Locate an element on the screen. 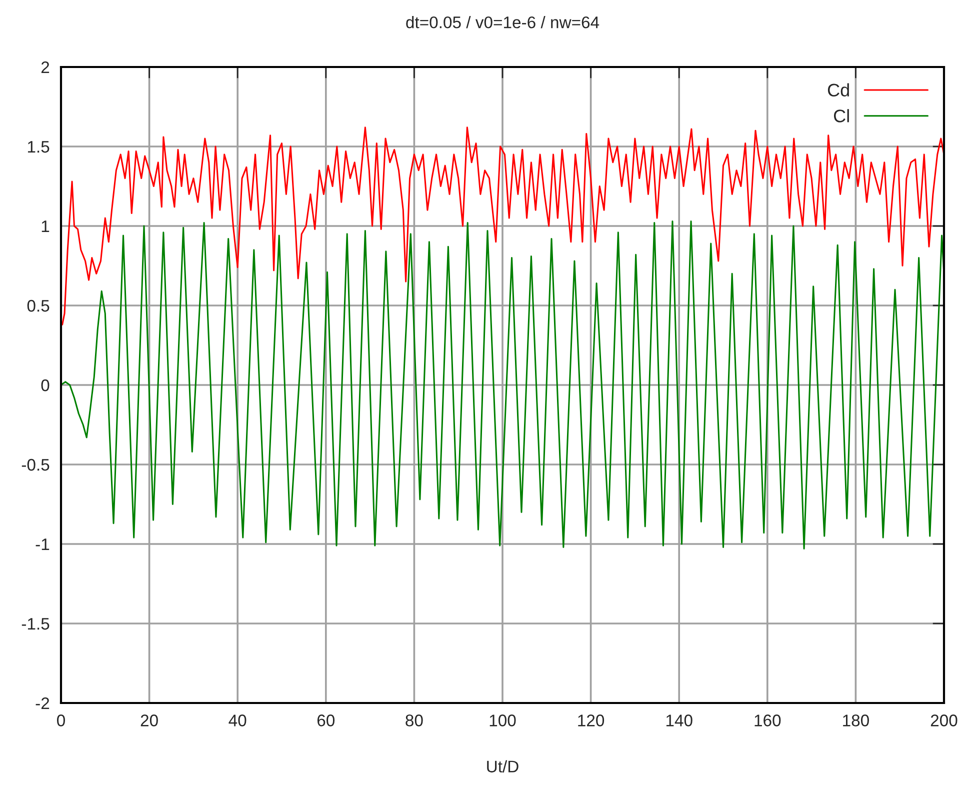  x-tick-label: 0 is located at coordinates (61, 720).